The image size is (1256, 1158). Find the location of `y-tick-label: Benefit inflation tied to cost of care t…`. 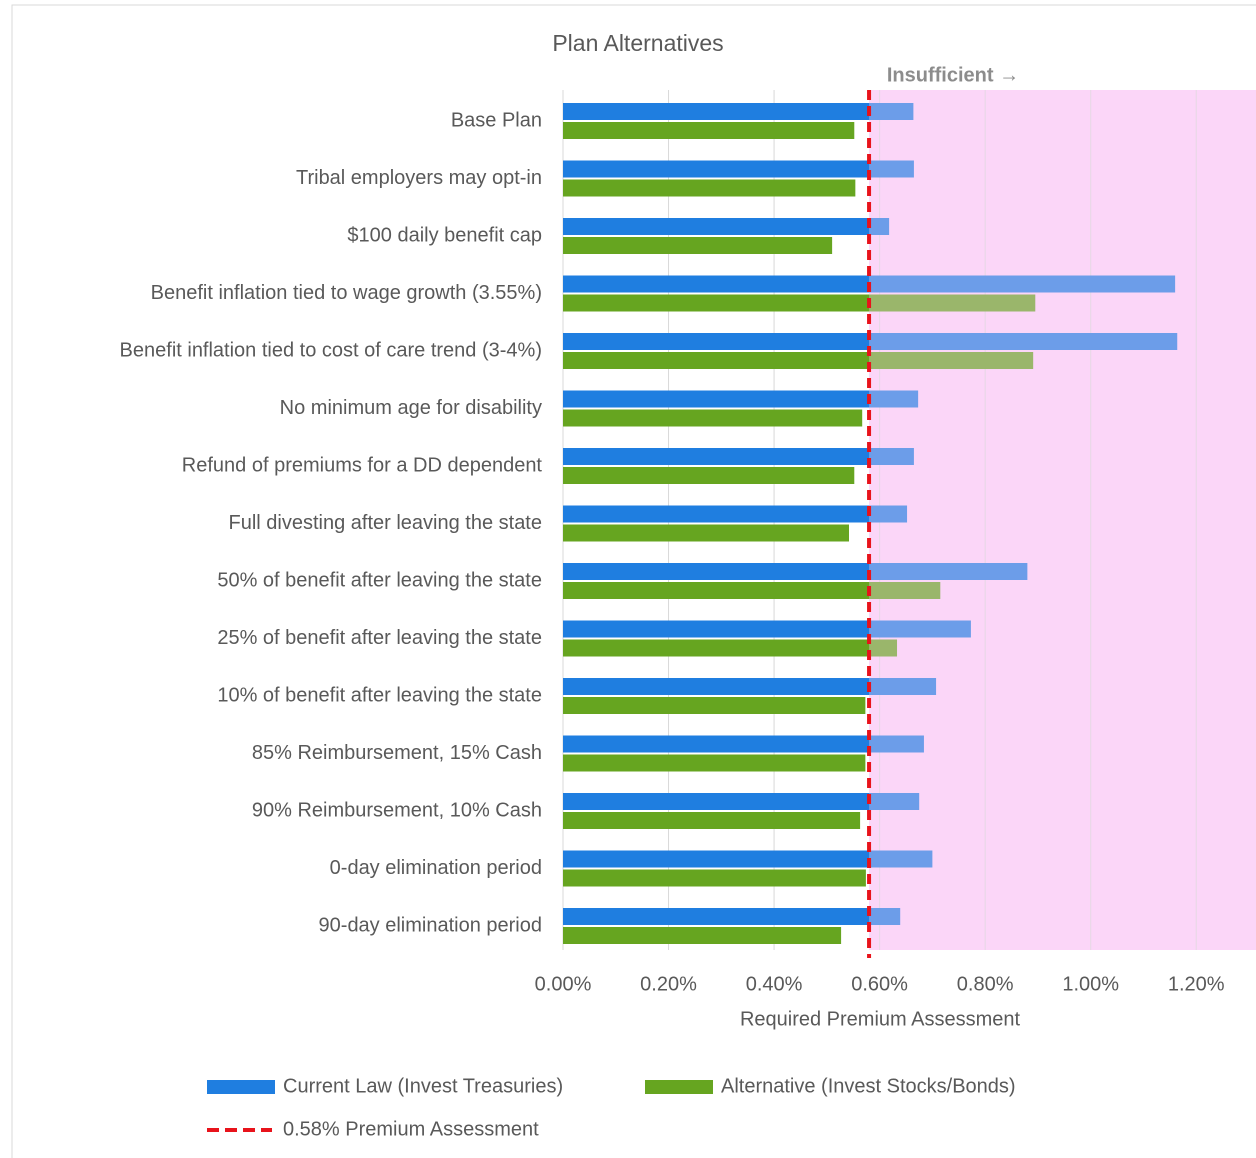

y-tick-label: Benefit inflation tied to cost of care t… is located at coordinates (331, 350).